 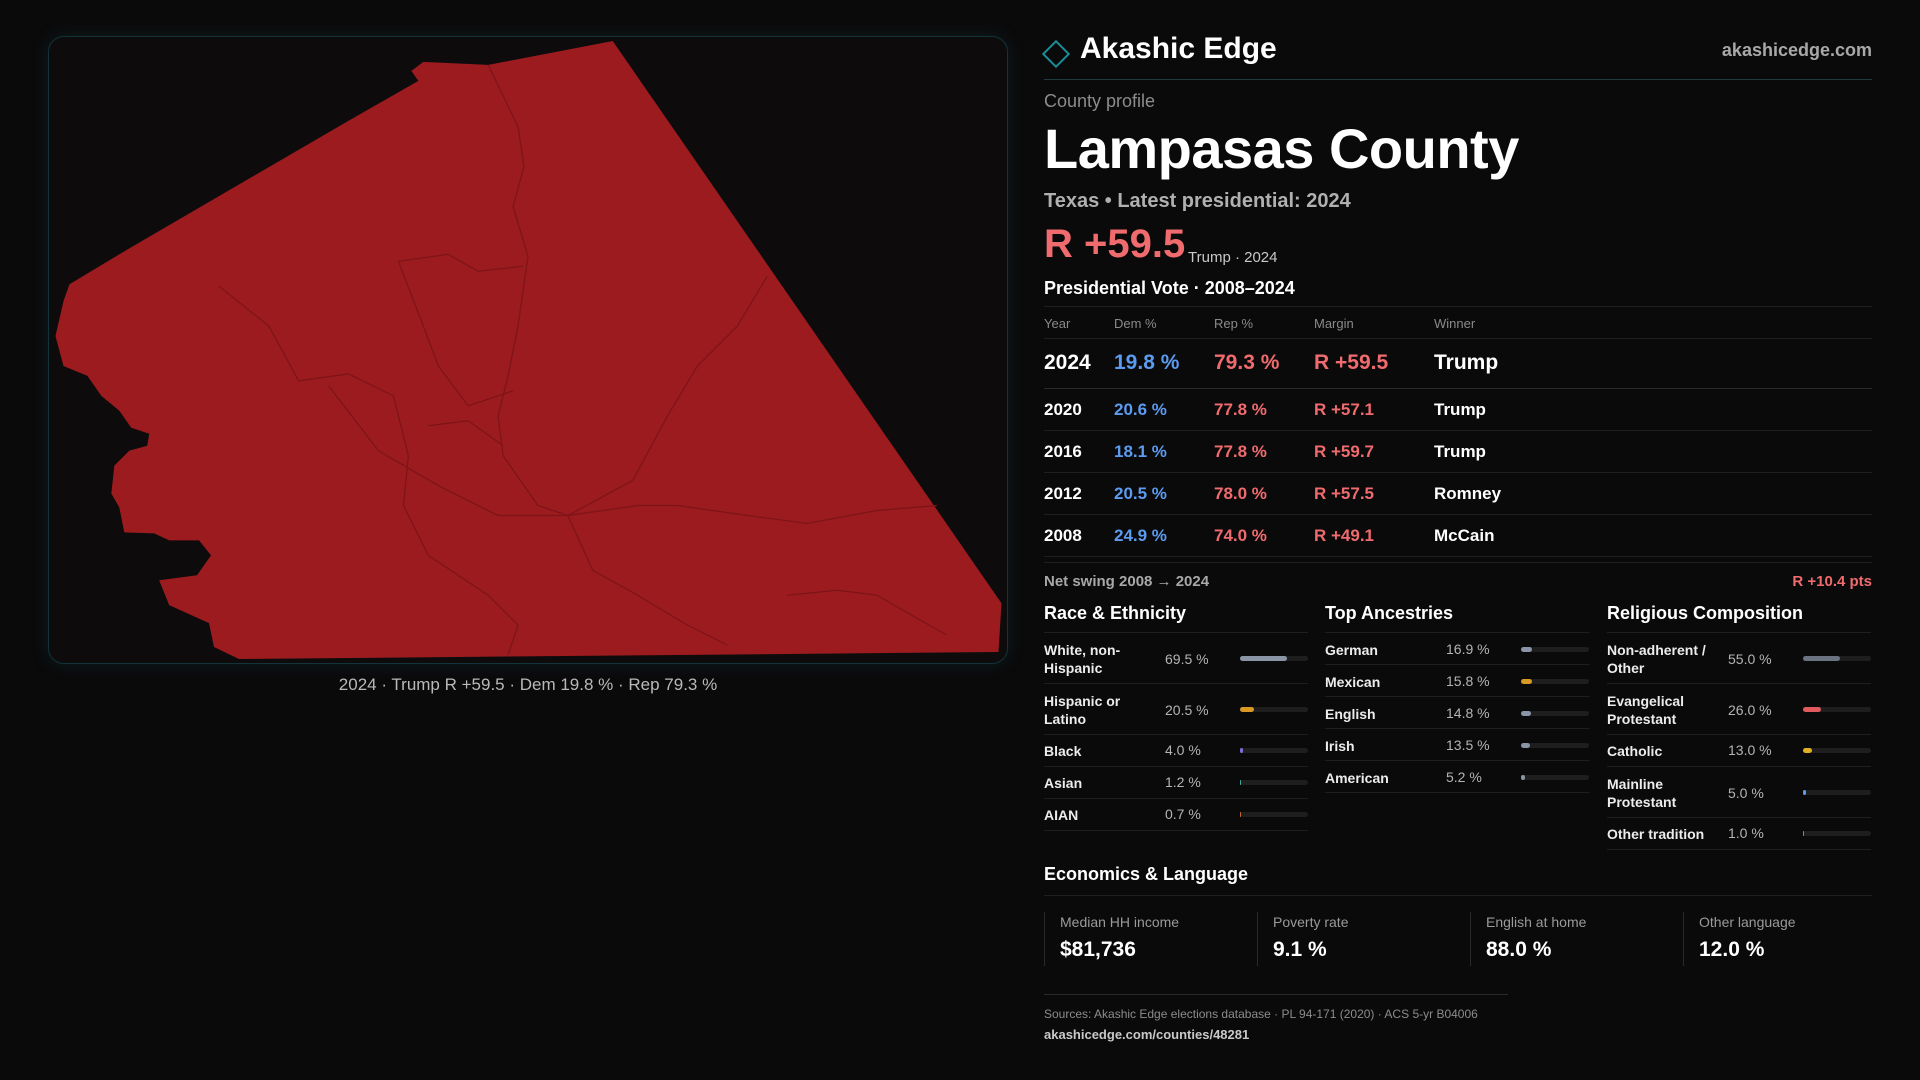 What do you see at coordinates (1746, 793) in the screenshot?
I see `item-value: 5.0 %` at bounding box center [1746, 793].